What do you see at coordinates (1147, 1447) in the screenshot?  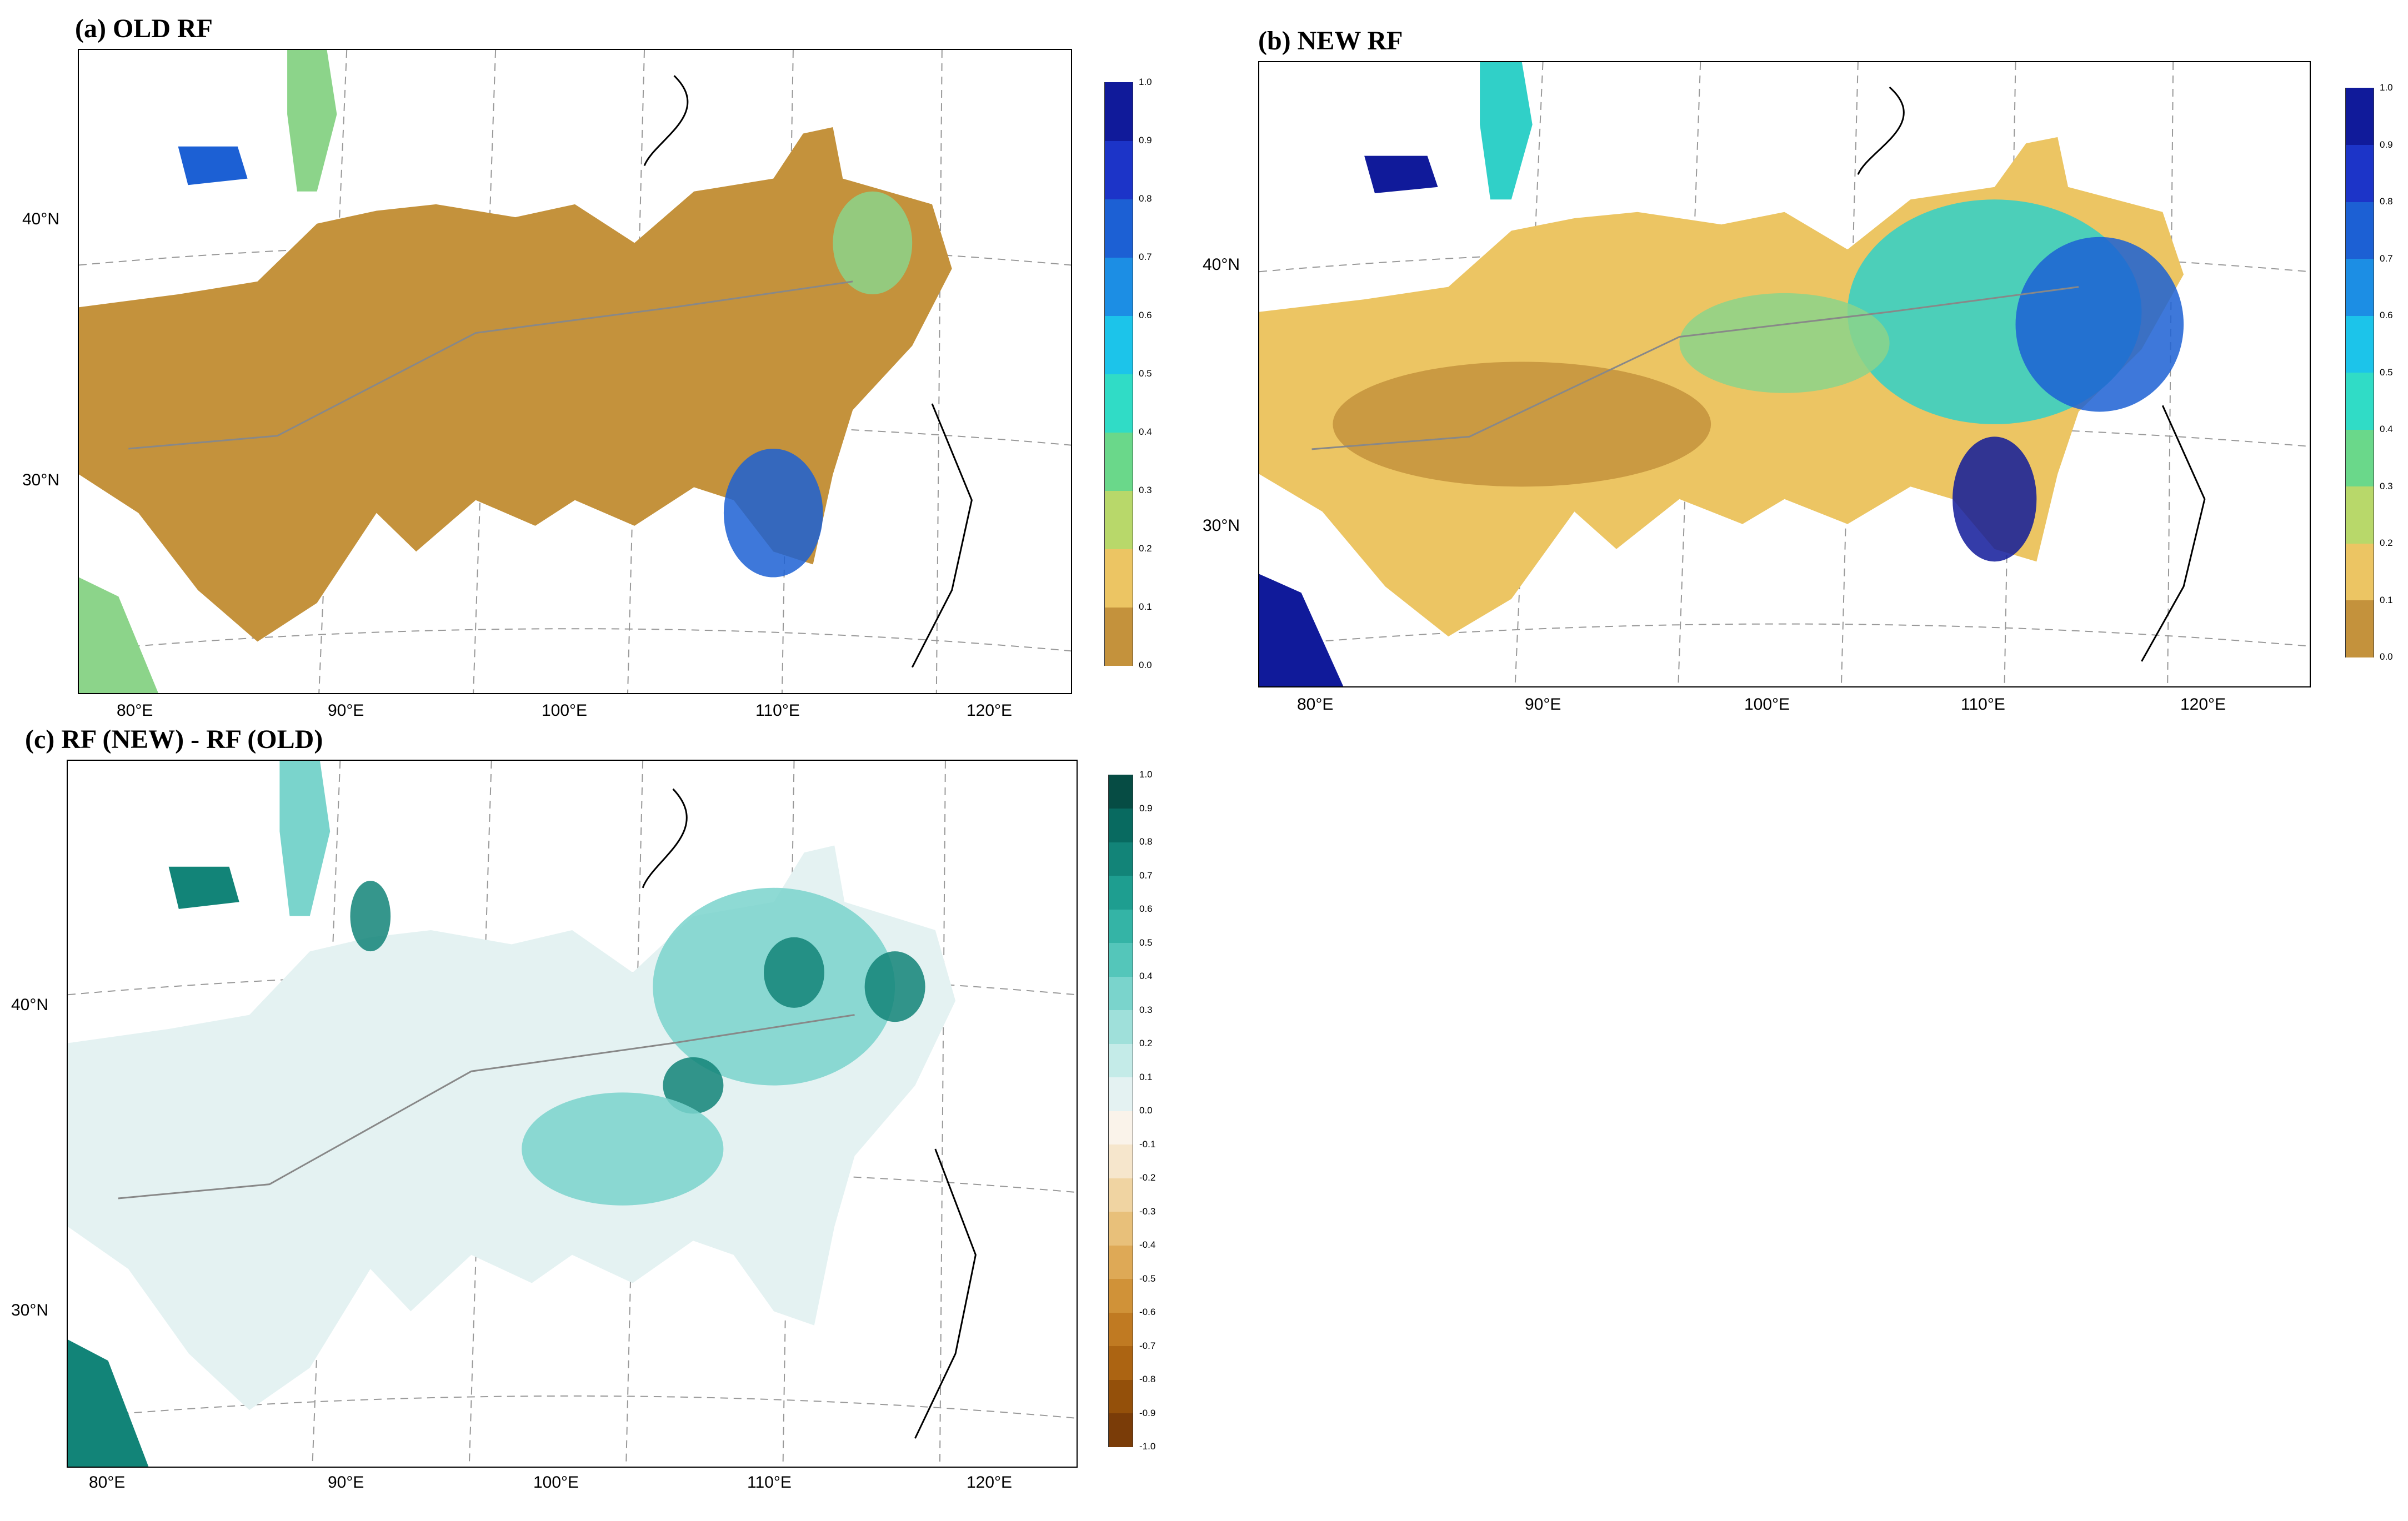 I see `colorbar-tick-label: -1.0` at bounding box center [1147, 1447].